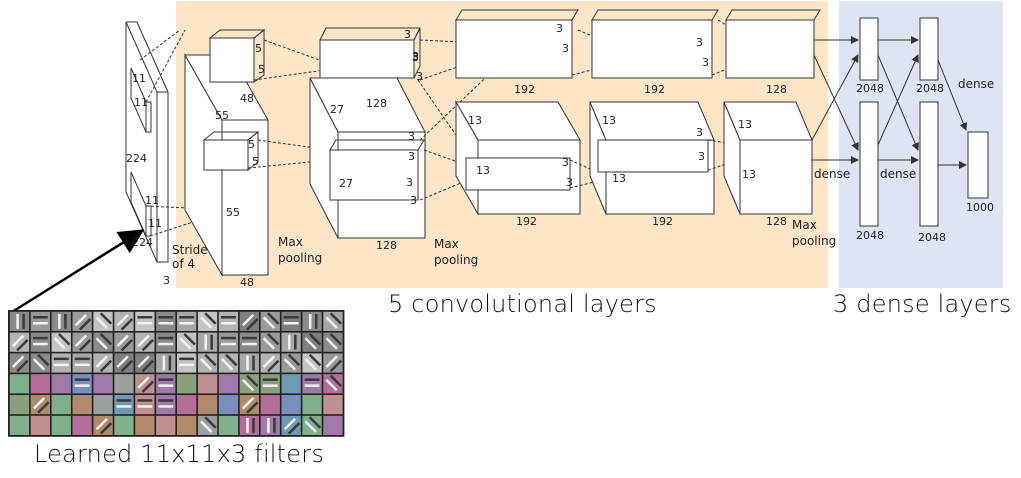 This screenshot has width=1021, height=478. Describe the element at coordinates (699, 42) in the screenshot. I see `c4-3a: 3` at that location.